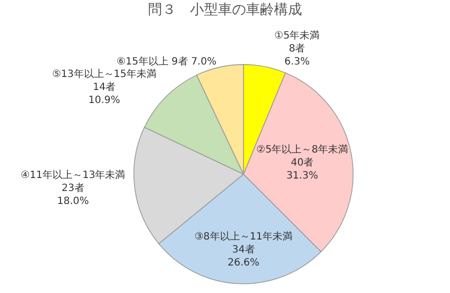 Image resolution: width=450 pixels, height=293 pixels. Describe the element at coordinates (297, 35) in the screenshot. I see `slice-label: ①5年未満` at that location.